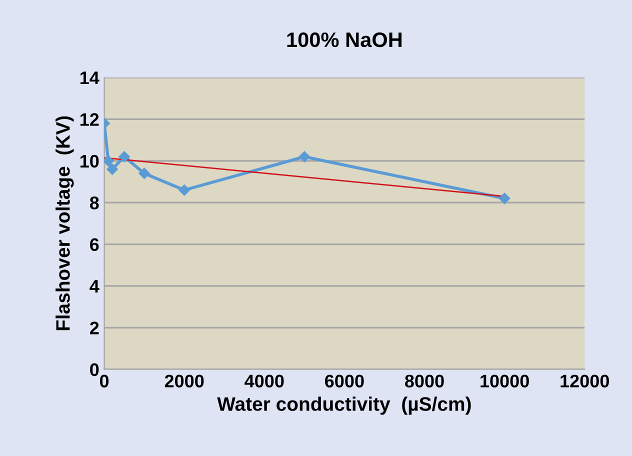 Image resolution: width=632 pixels, height=456 pixels. I want to click on x-tick-label: 10000, so click(504, 381).